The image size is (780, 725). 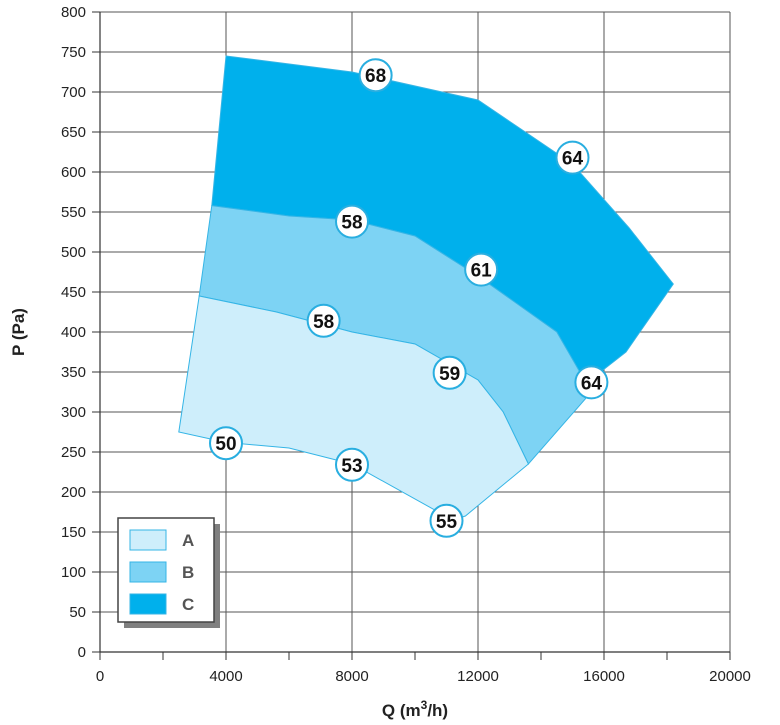 I want to click on y-axis-title: P (Pa), so click(x=18, y=332).